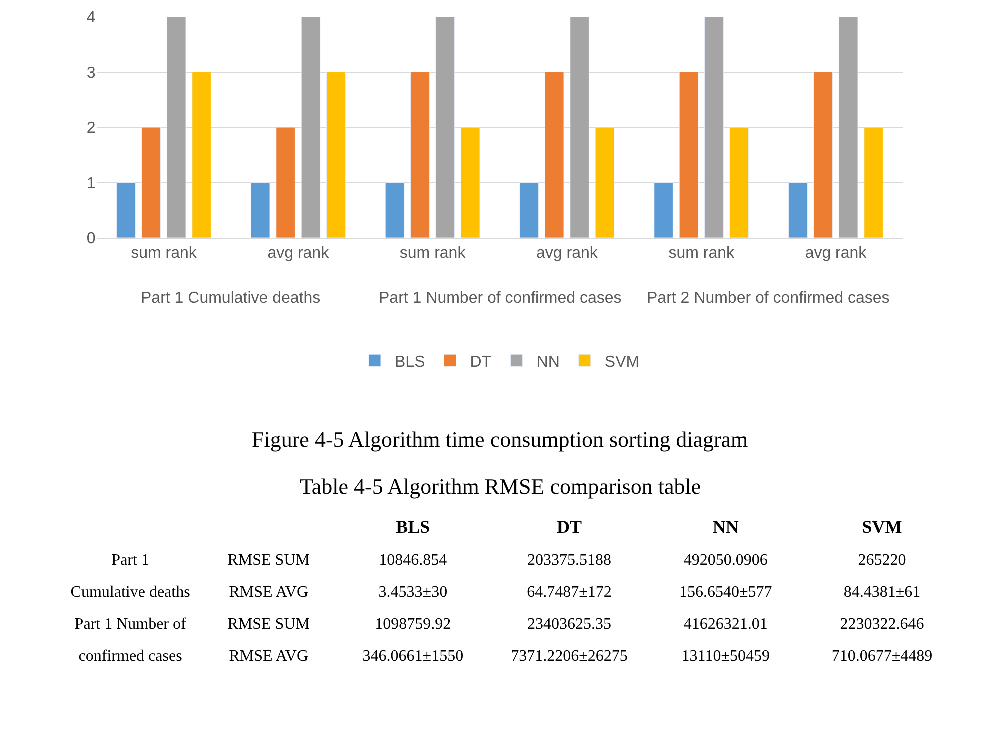  I want to click on text: 13110±50459, so click(726, 656).